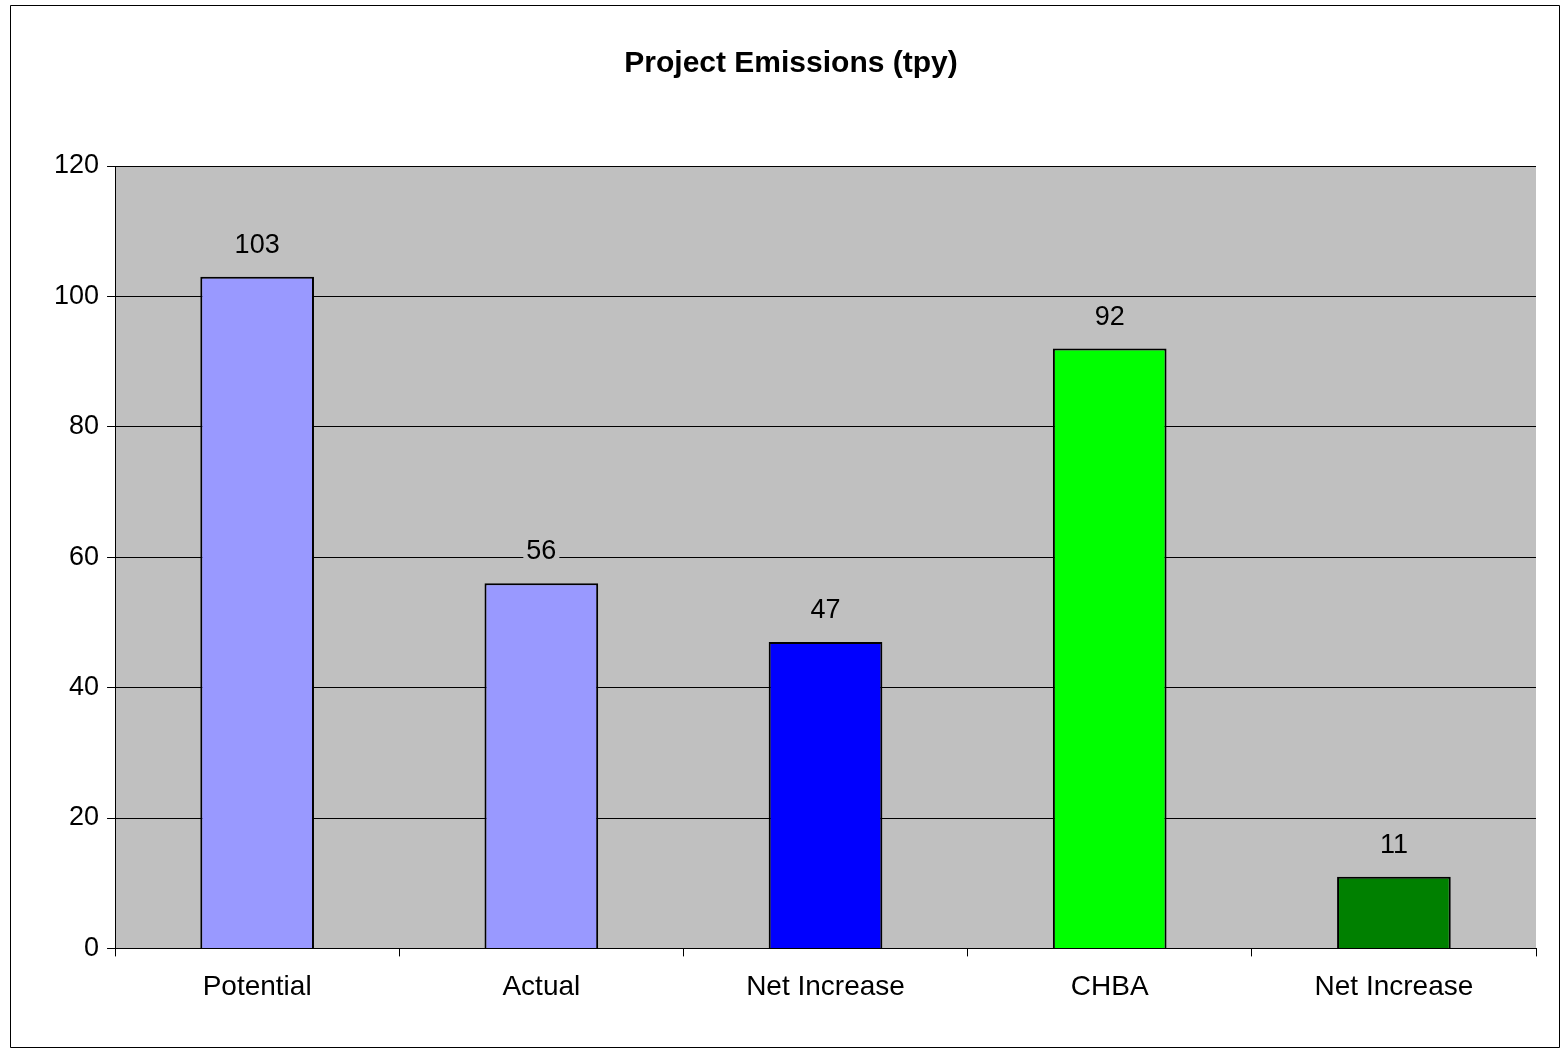 The image size is (1560, 1048). What do you see at coordinates (84, 425) in the screenshot?
I see `y-tick-label: 80` at bounding box center [84, 425].